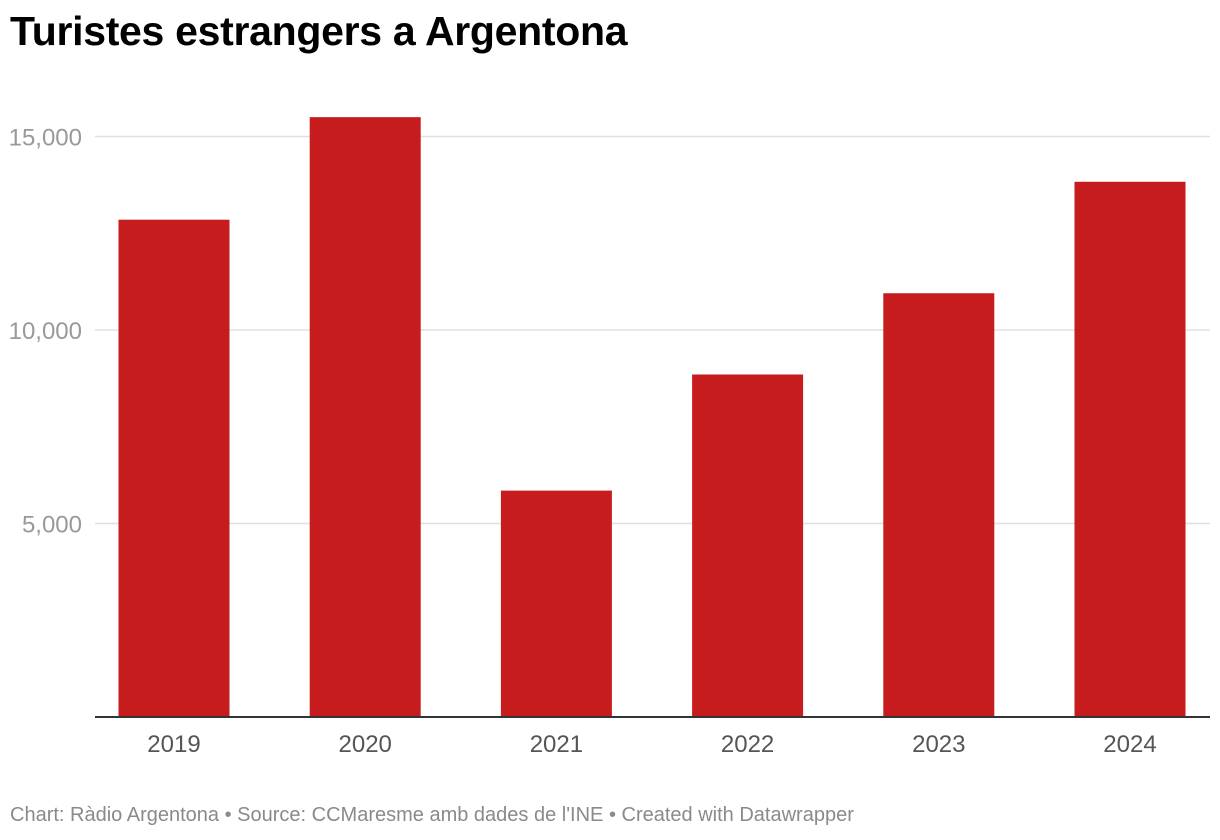 Image resolution: width=1220 pixels, height=840 pixels. I want to click on bar-2022, so click(748, 545).